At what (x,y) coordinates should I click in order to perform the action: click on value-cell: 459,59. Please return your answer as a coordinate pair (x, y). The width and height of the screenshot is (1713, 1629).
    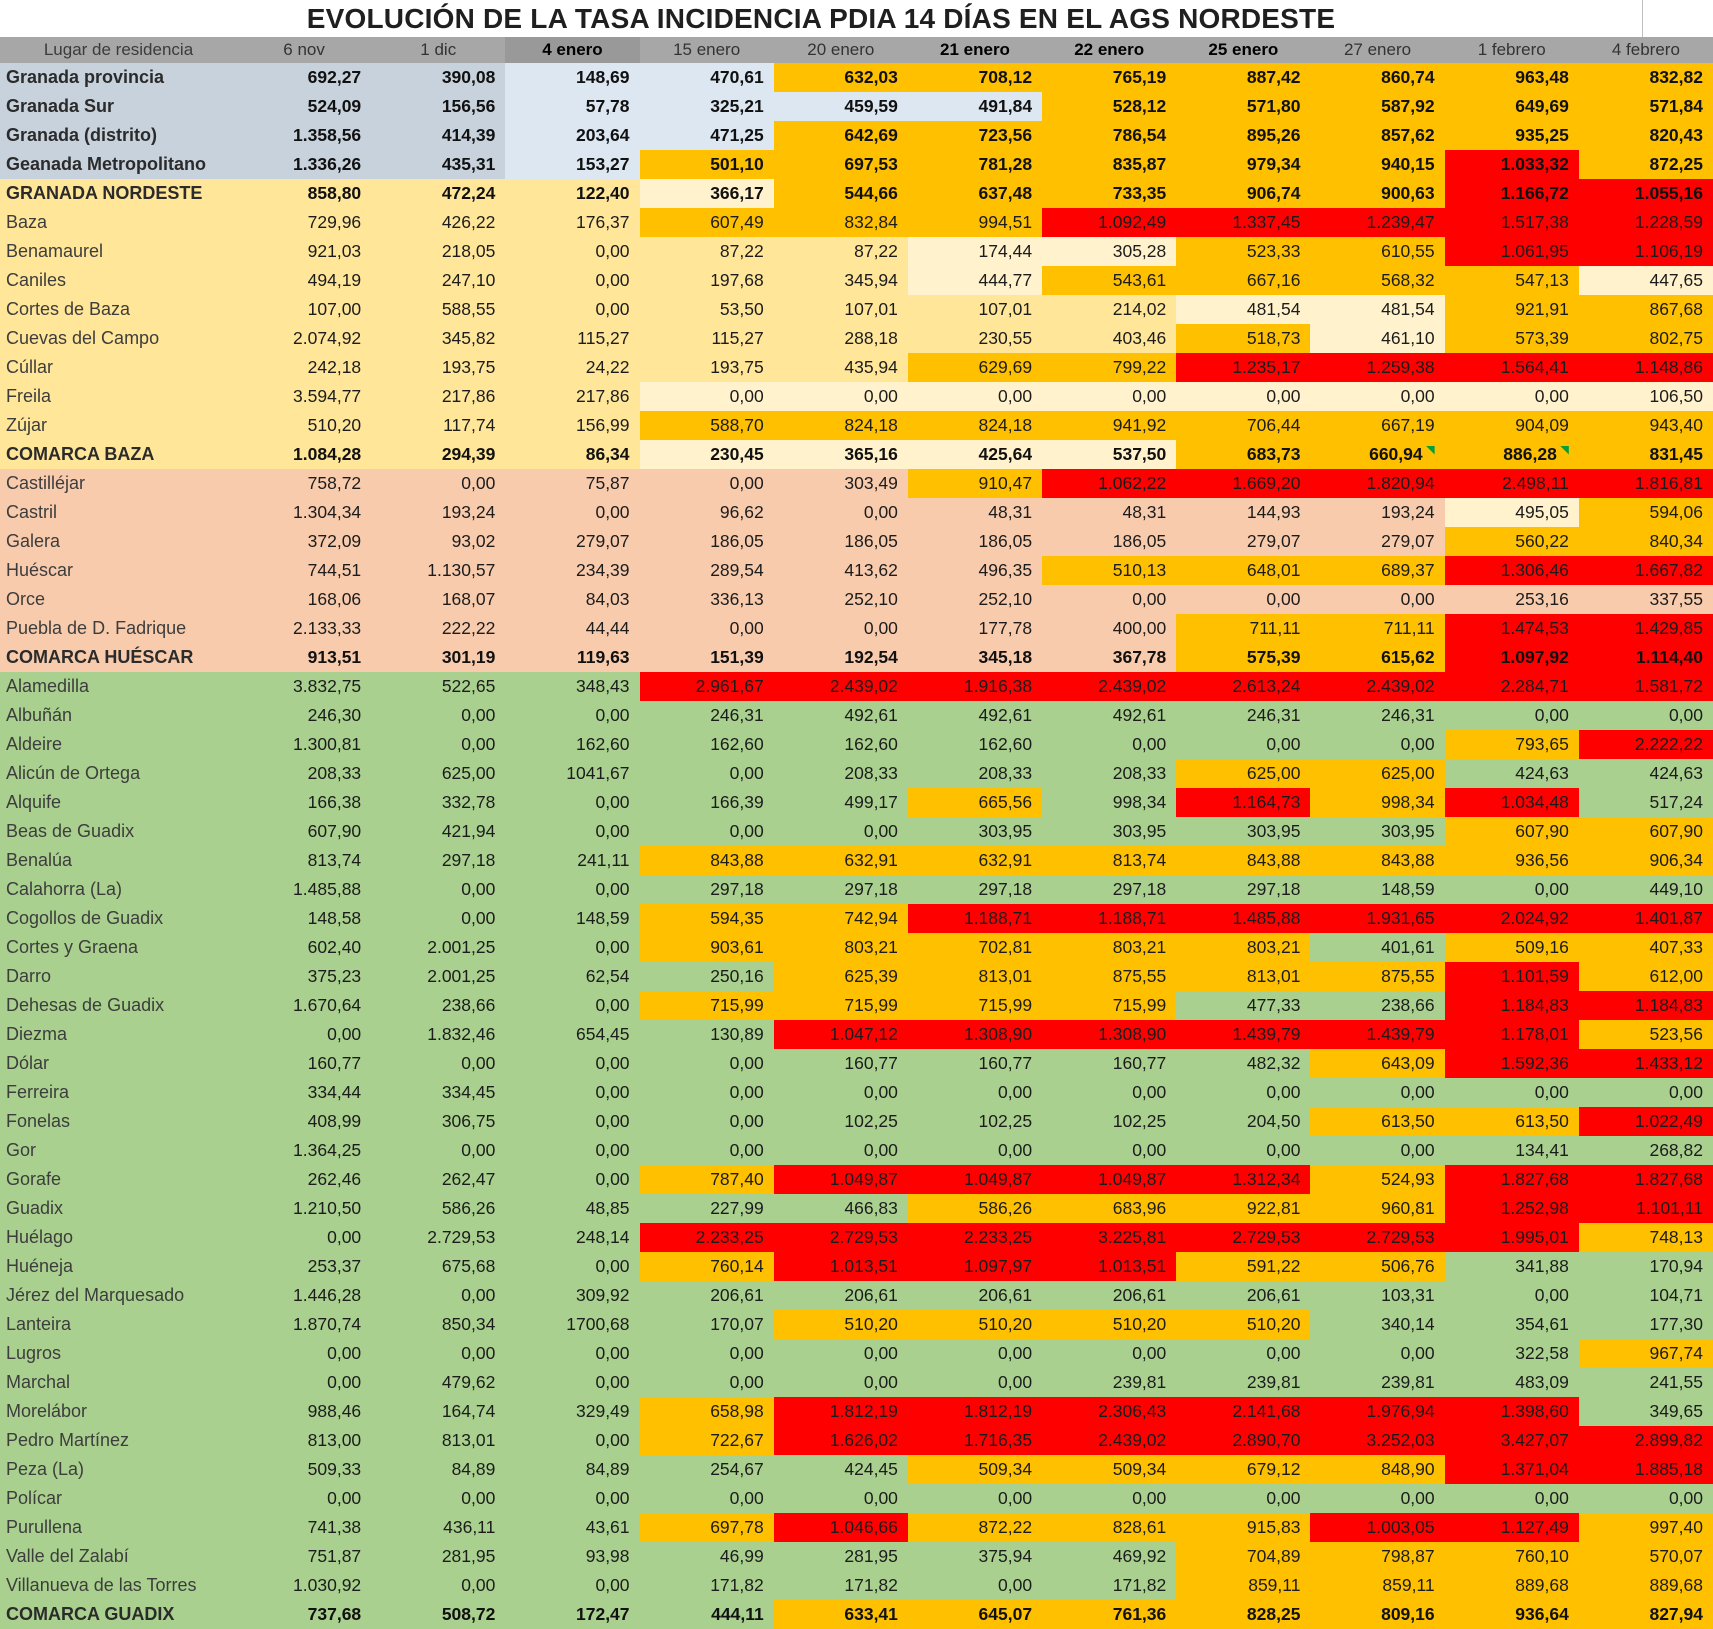
    Looking at the image, I should click on (840, 106).